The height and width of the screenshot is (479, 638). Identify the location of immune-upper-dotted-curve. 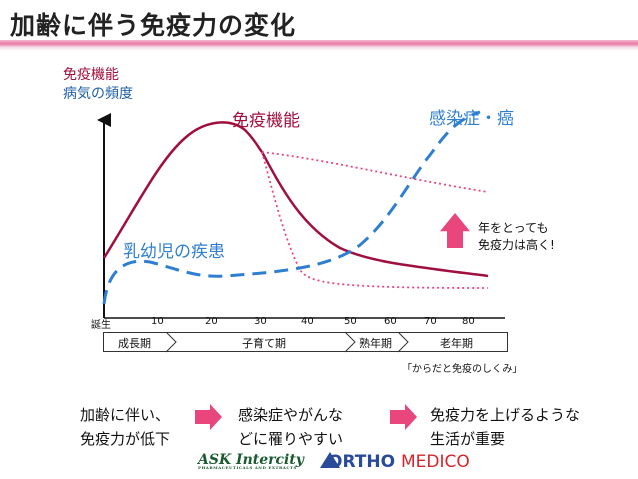
(375, 172).